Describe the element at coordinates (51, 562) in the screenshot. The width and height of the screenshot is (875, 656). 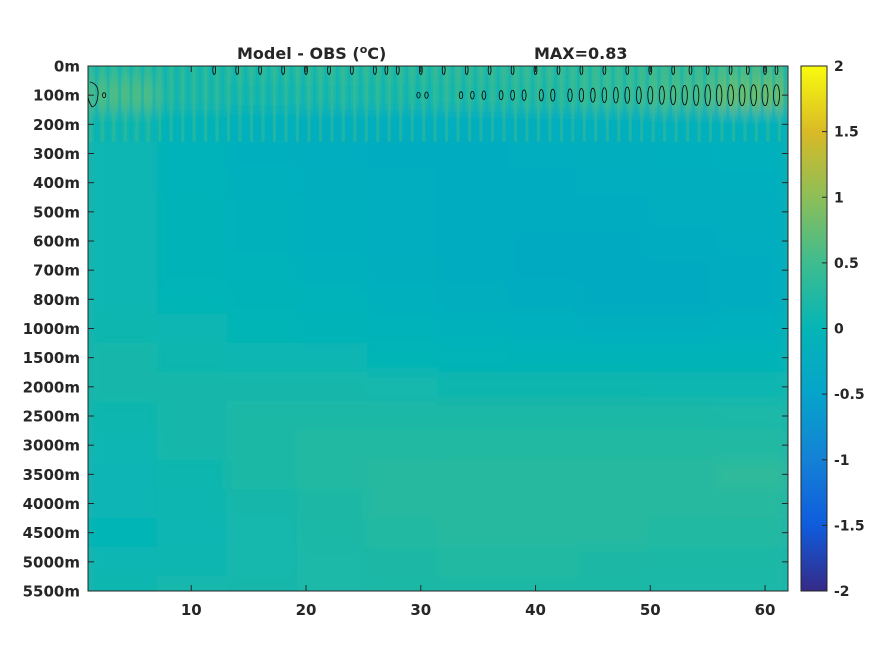
I see `y-tick-label: 5000m` at that location.